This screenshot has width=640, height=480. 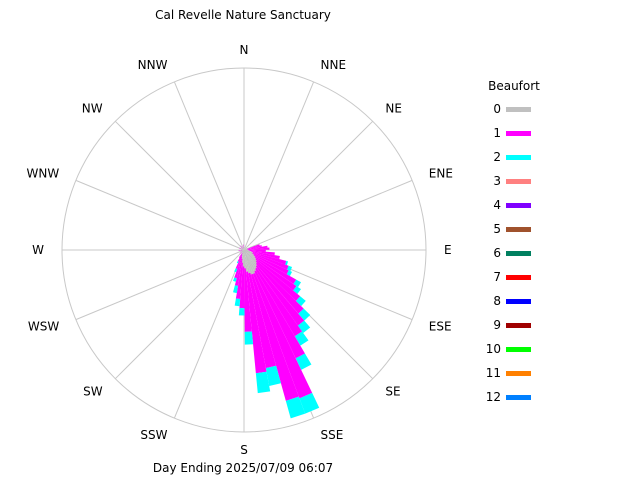 What do you see at coordinates (279, 166) in the screenshot?
I see `spoke-nne` at bounding box center [279, 166].